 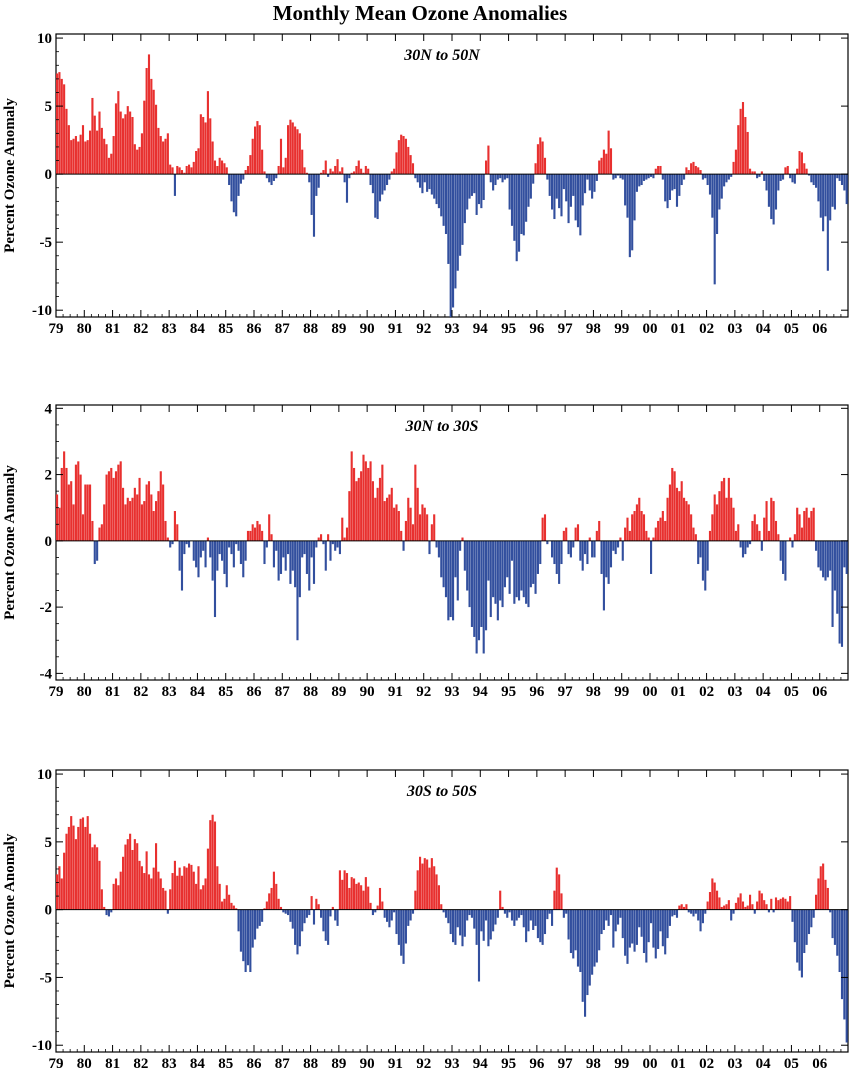 I want to click on x-tick-label: 87, so click(x=283, y=329).